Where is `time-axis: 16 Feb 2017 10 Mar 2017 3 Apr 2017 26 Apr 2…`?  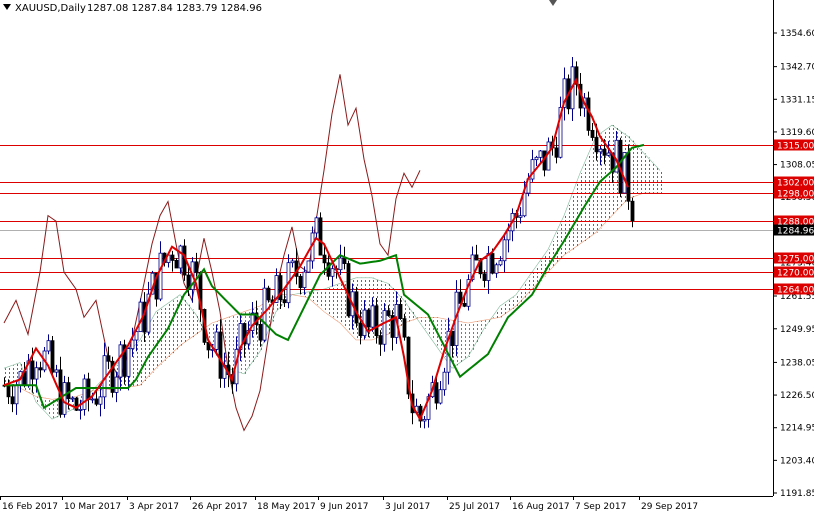 time-axis: 16 Feb 2017 10 Mar 2017 3 Apr 2017 26 Apr 2… is located at coordinates (349, 504).